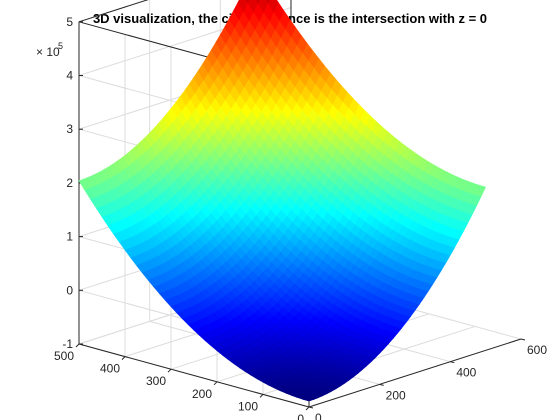 This screenshot has width=560, height=420. What do you see at coordinates (69, 183) in the screenshot?
I see `z-tick-label: 2` at bounding box center [69, 183].